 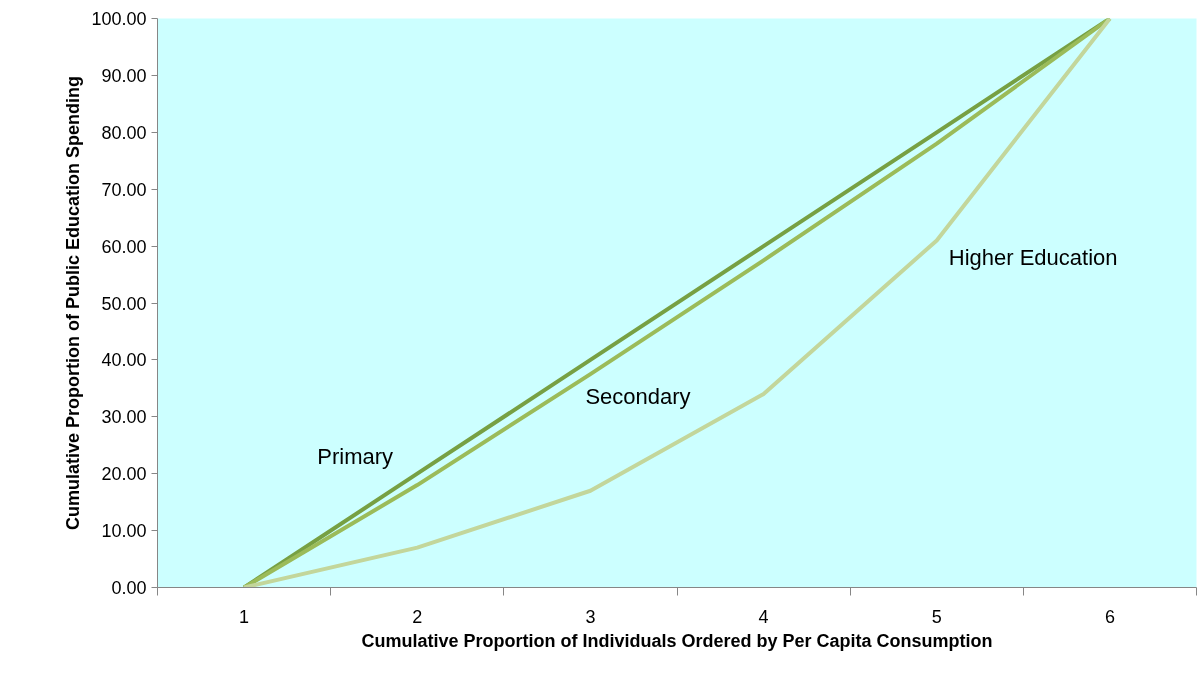 What do you see at coordinates (124, 189) in the screenshot?
I see `y-tick-label: 70.00` at bounding box center [124, 189].